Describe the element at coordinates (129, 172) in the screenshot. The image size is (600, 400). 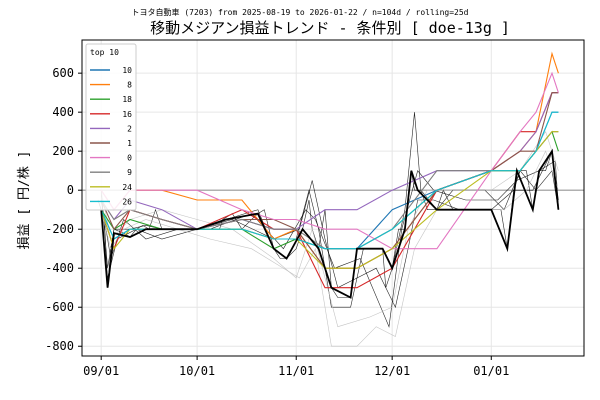
I see `legend-entry-label: 9` at that location.